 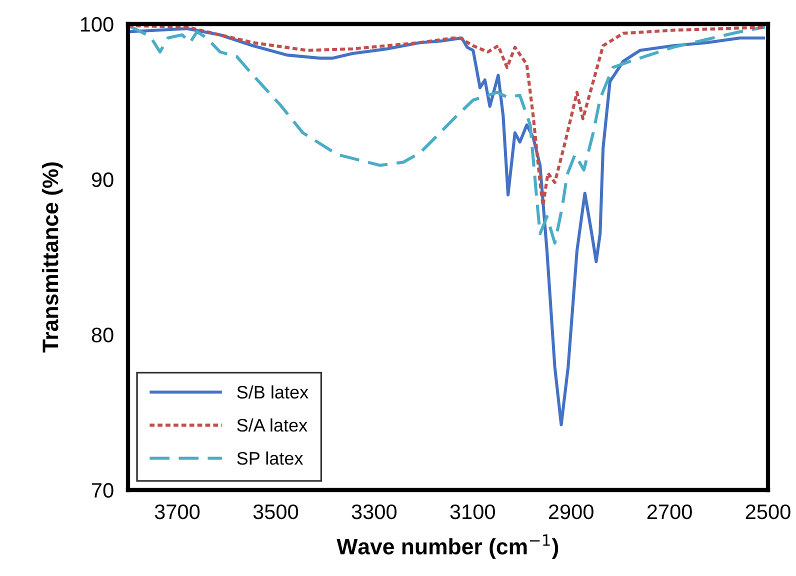 What do you see at coordinates (571, 512) in the screenshot?
I see `x-tick-label: 2900` at bounding box center [571, 512].